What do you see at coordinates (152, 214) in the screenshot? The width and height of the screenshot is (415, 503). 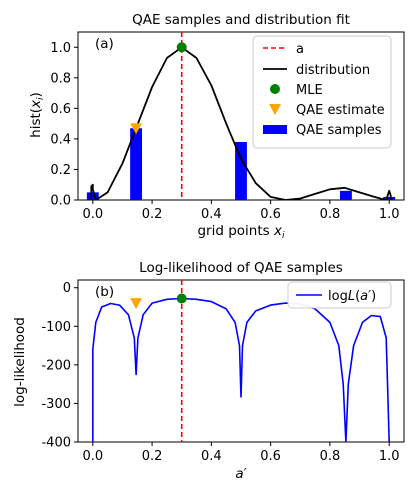 I see `chart-a-xtick-label: 0.2` at bounding box center [152, 214].